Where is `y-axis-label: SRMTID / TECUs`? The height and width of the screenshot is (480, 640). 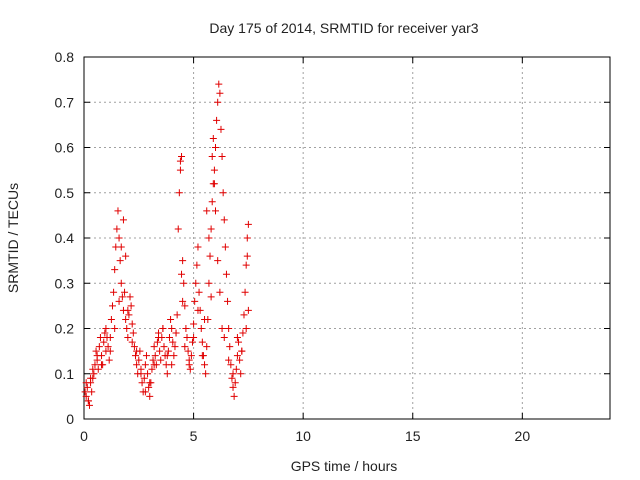
y-axis-label: SRMTID / TECUs is located at coordinates (13, 238).